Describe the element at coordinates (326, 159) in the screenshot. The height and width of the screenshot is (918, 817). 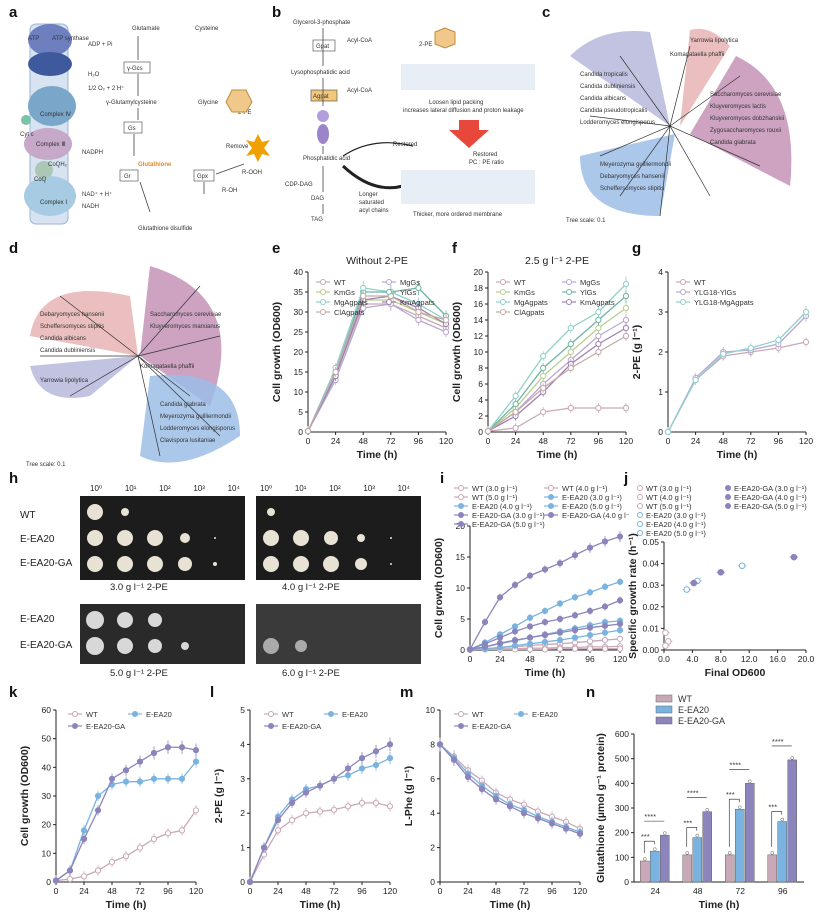
I see `label-pa: Phosphatidic acid` at that location.